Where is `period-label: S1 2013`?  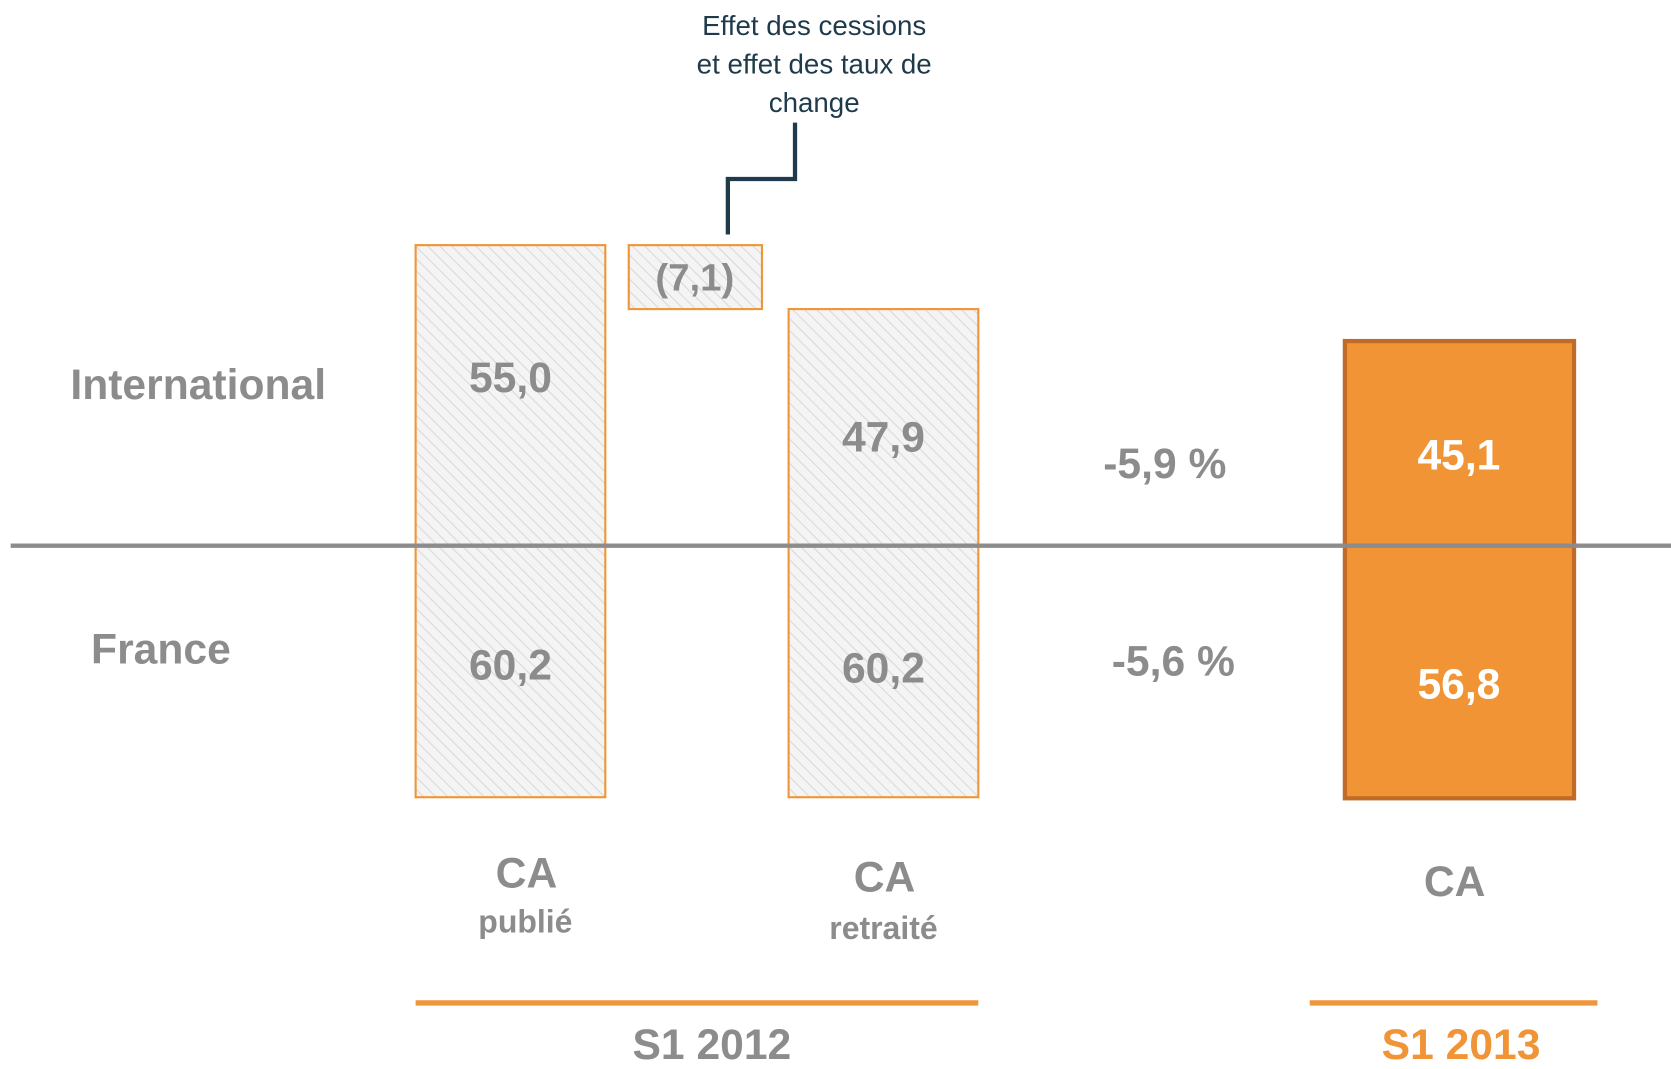
period-label: S1 2013 is located at coordinates (1461, 1045).